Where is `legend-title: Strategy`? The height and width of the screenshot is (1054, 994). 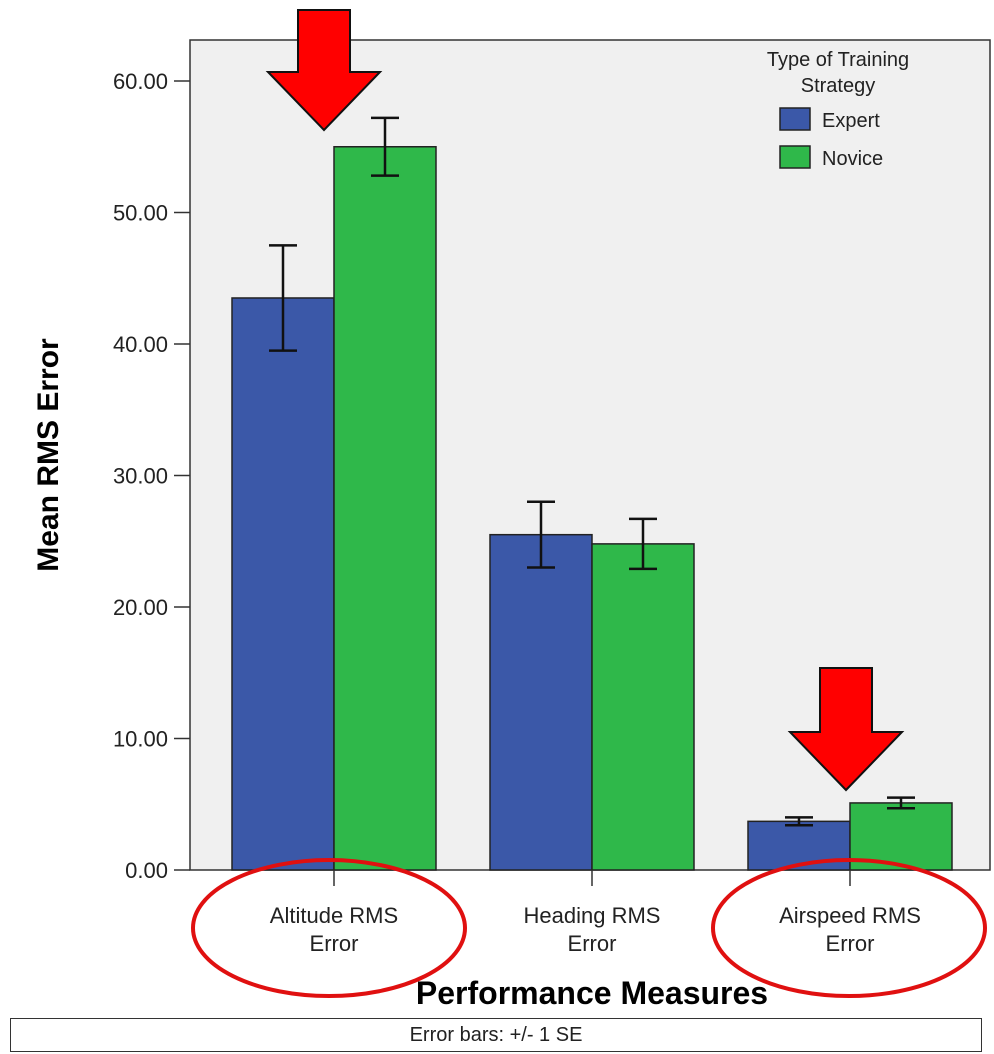 legend-title: Strategy is located at coordinates (838, 86).